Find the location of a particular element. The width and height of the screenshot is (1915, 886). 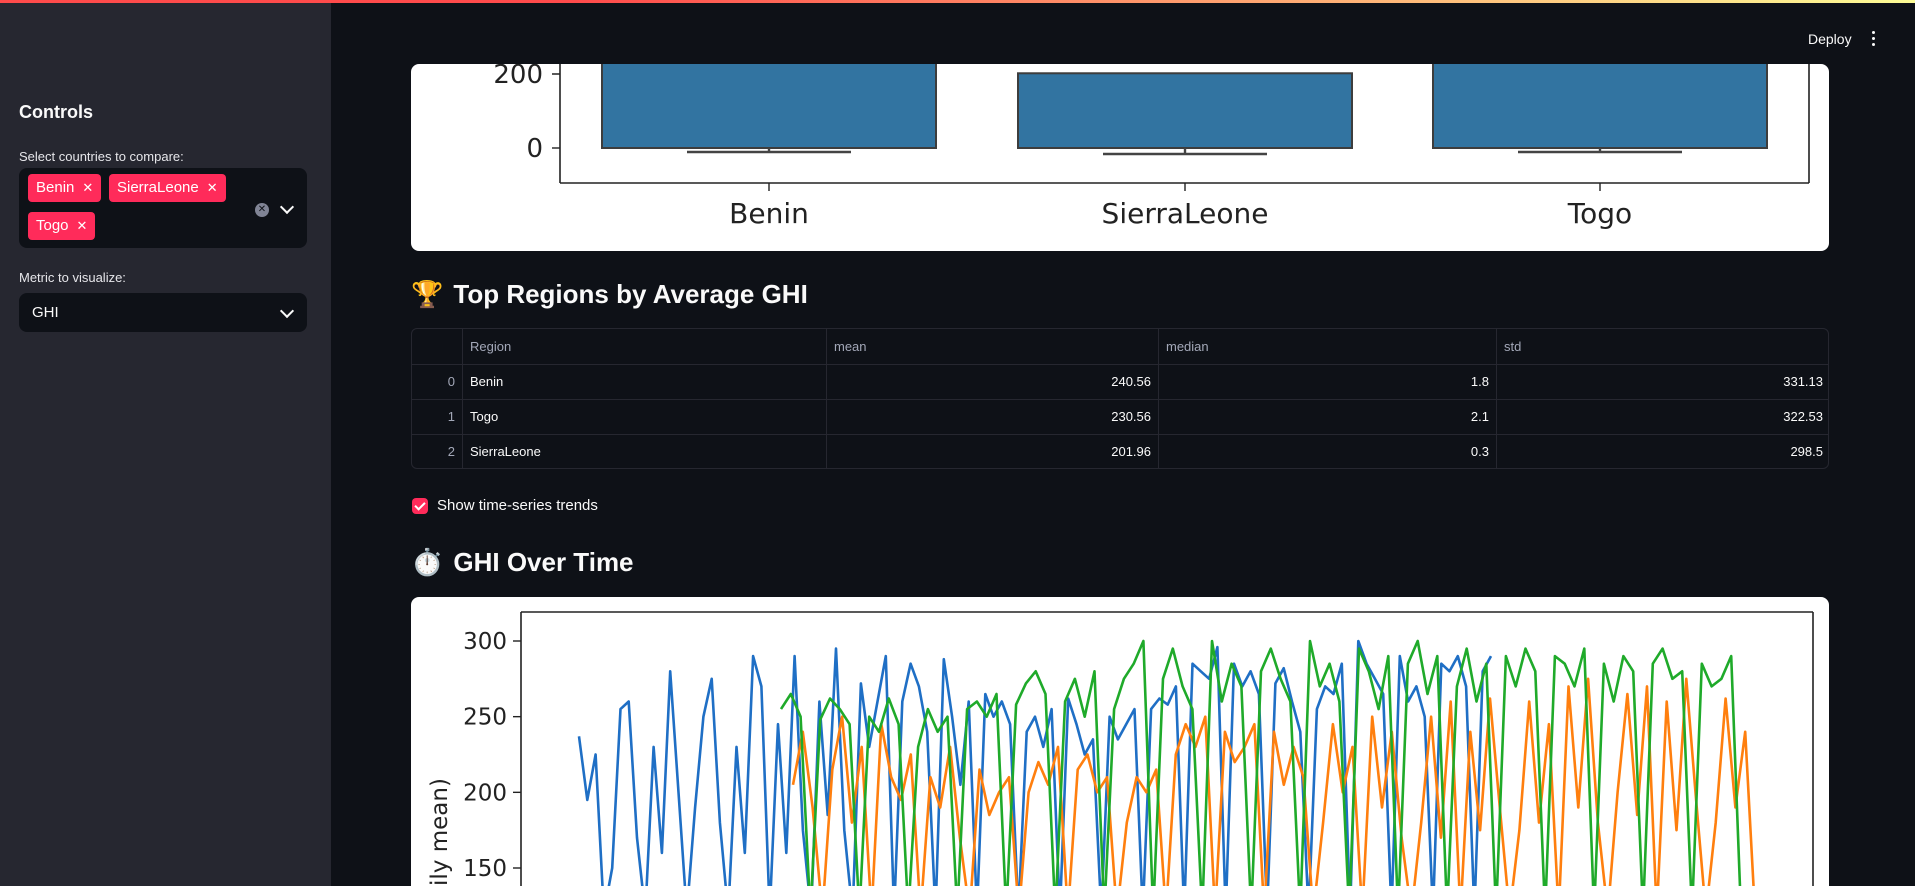

table-row: 0 Benin 240.56 1.8 331.13 is located at coordinates (1120, 382).